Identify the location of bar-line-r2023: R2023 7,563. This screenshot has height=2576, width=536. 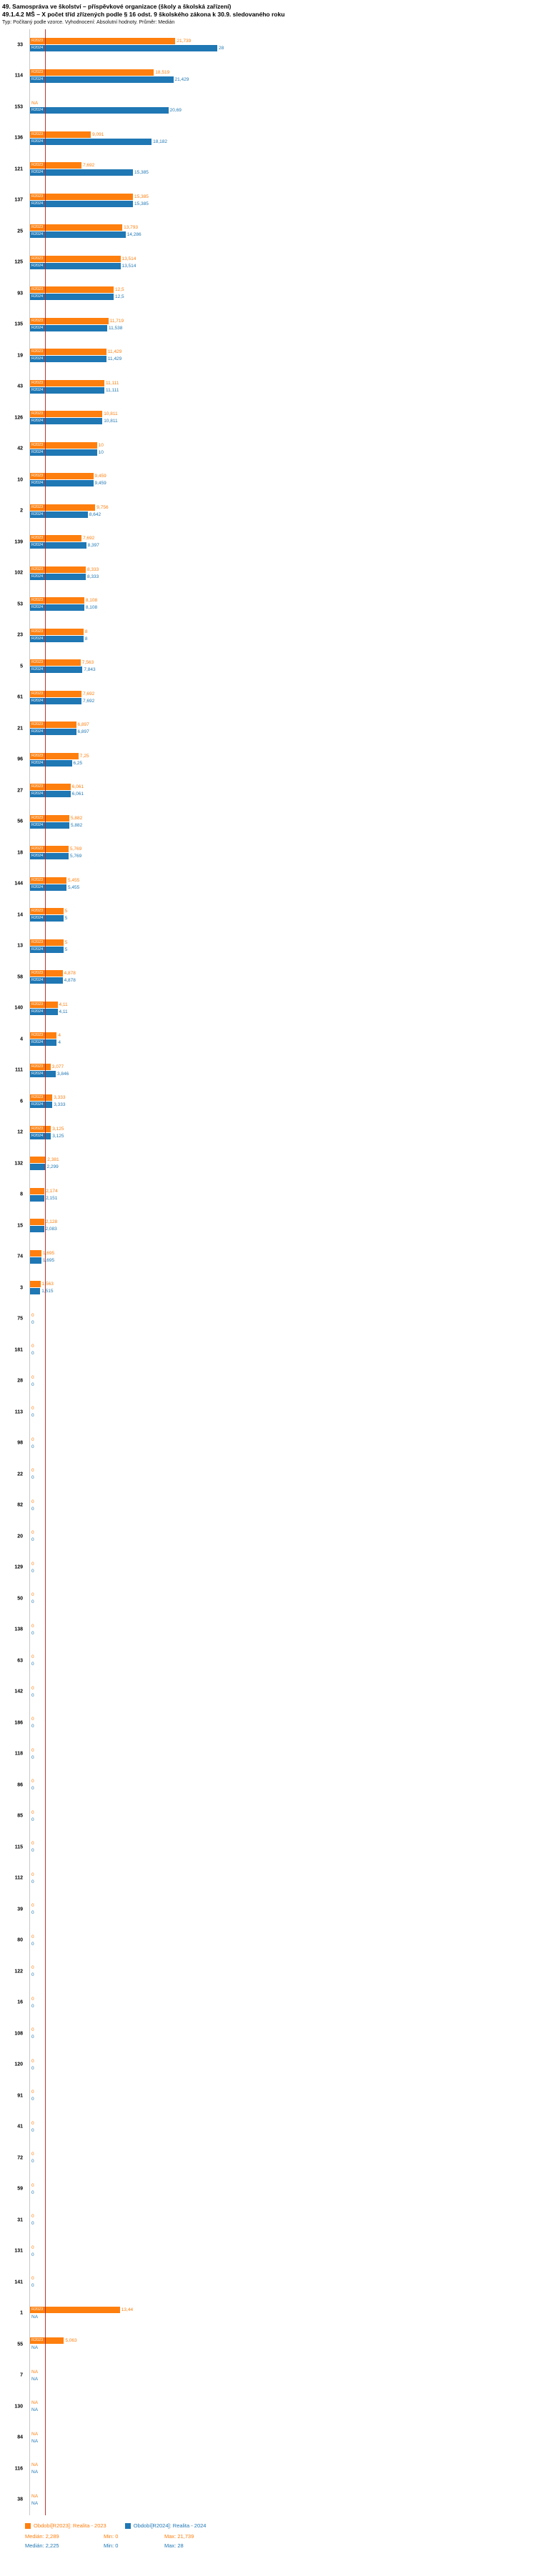
(283, 663).